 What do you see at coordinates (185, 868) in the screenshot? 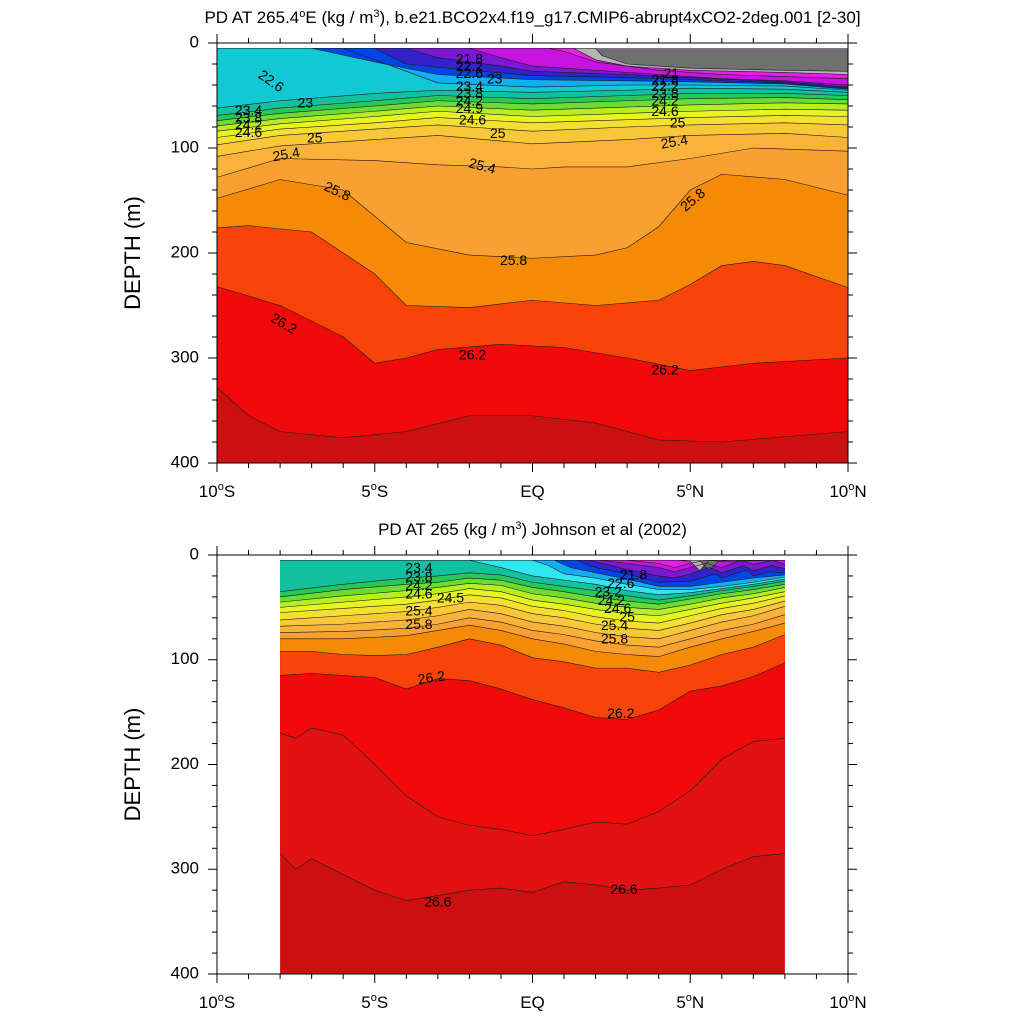
I see `y-tick-label: 300` at bounding box center [185, 868].